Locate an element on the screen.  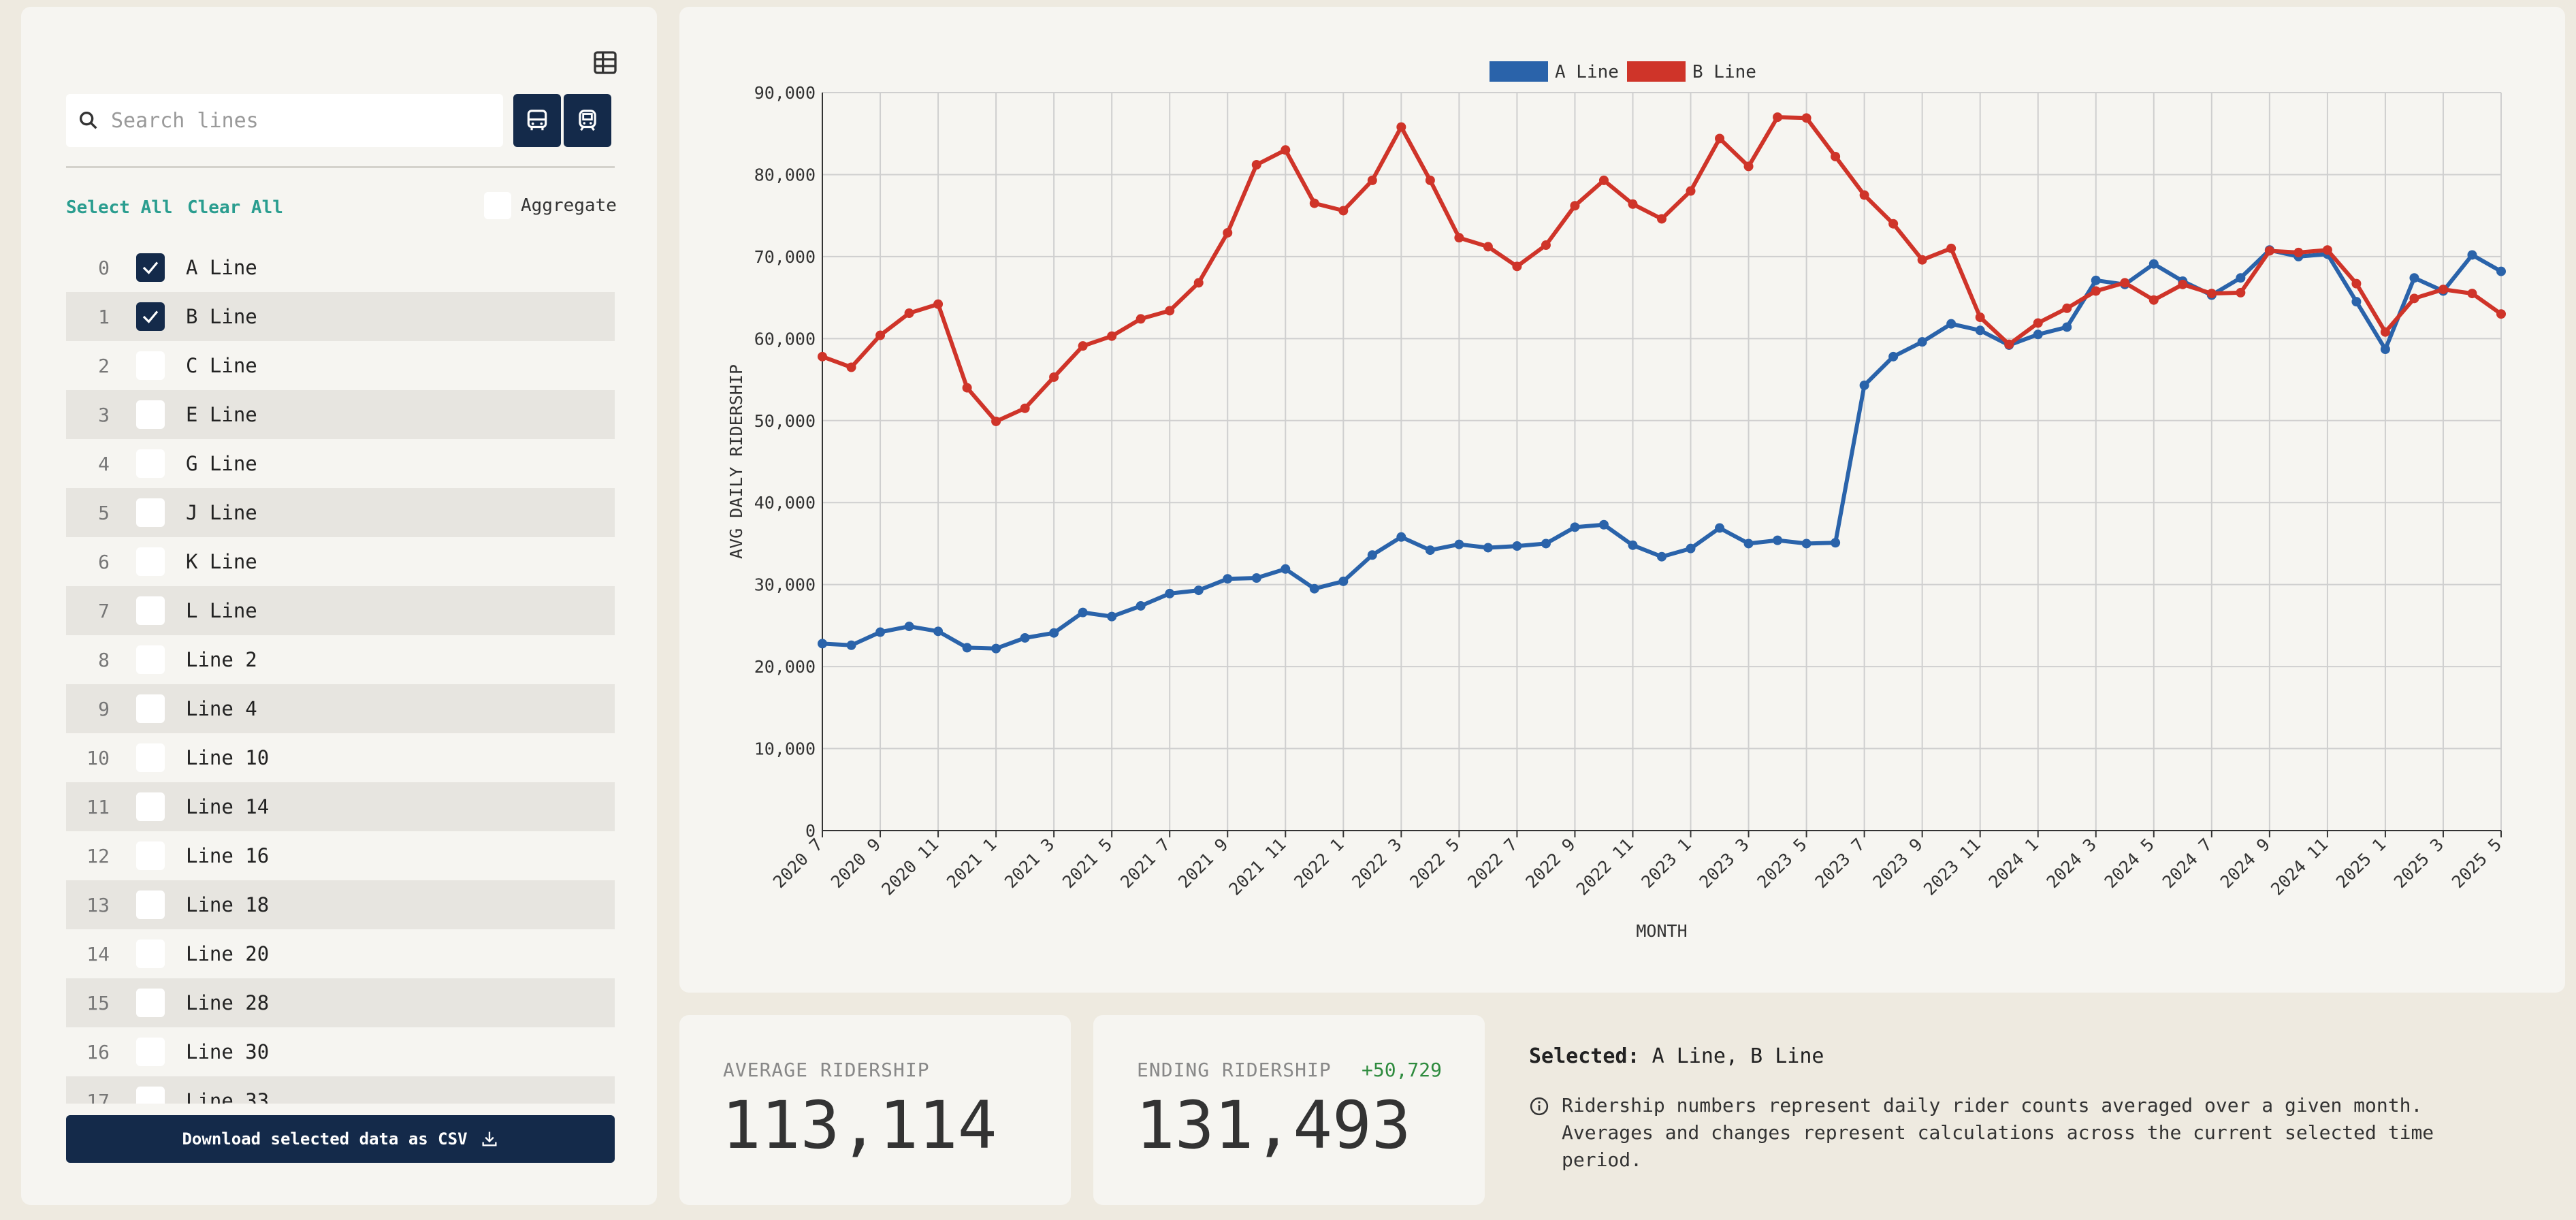
line-name: G Line is located at coordinates (221, 463).